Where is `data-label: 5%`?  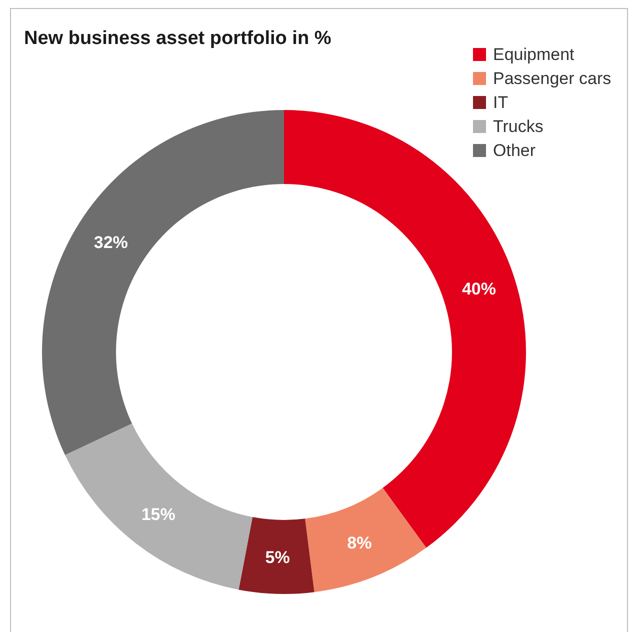 data-label: 5% is located at coordinates (277, 557).